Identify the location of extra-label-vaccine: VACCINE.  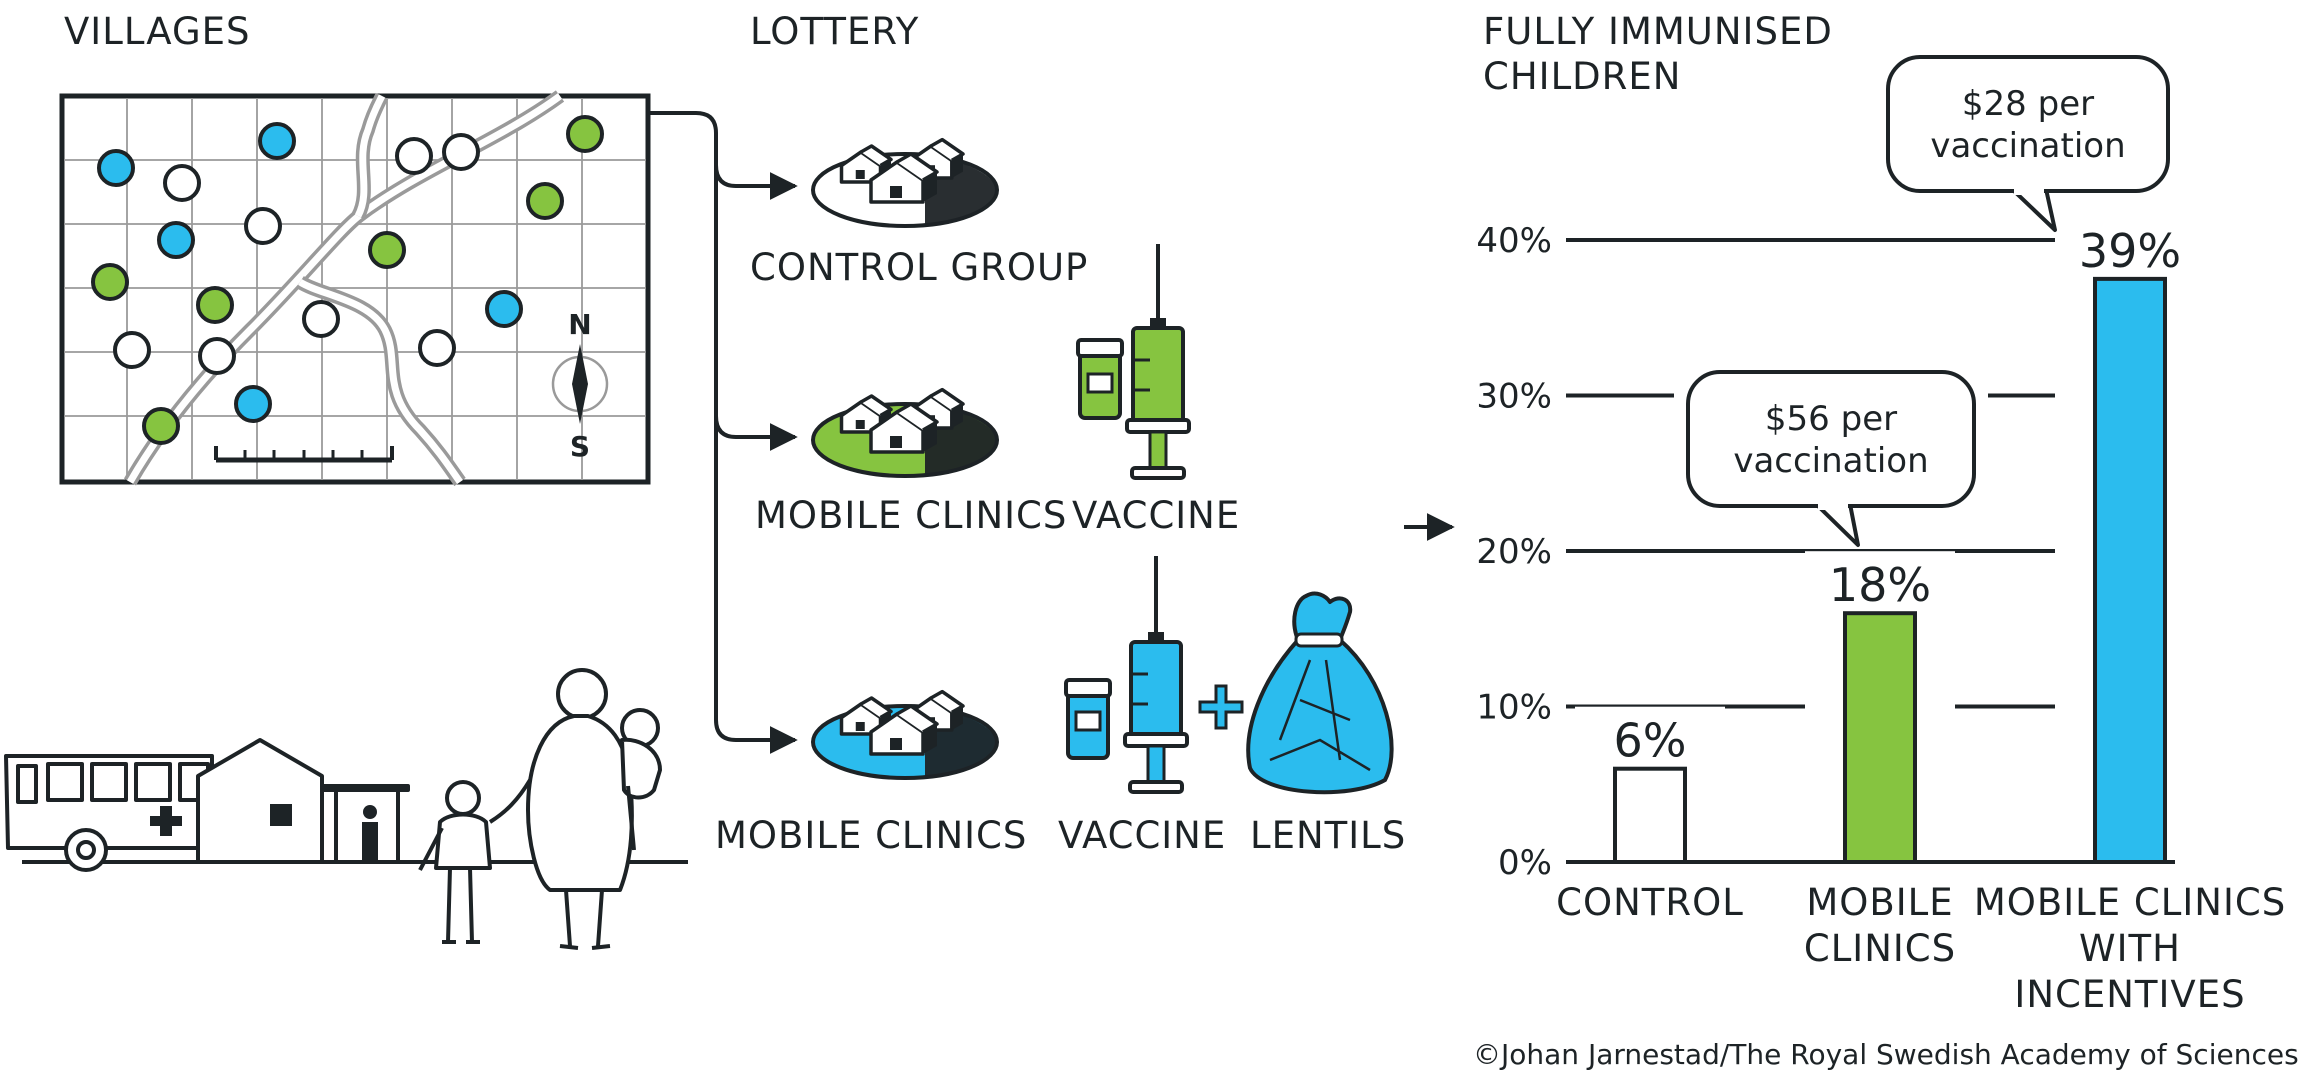
(1156, 515).